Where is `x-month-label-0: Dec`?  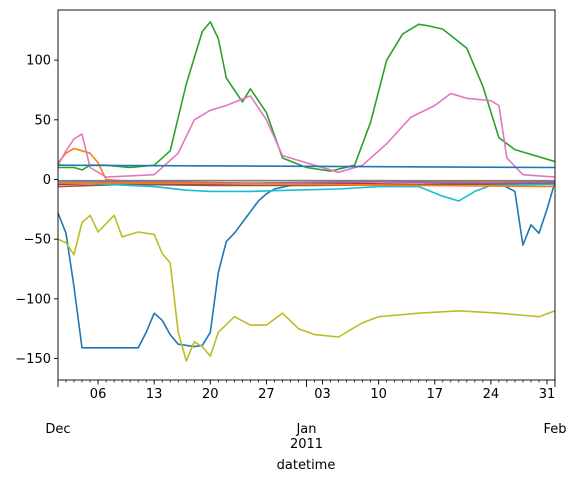 x-month-label-0: Dec is located at coordinates (57, 429).